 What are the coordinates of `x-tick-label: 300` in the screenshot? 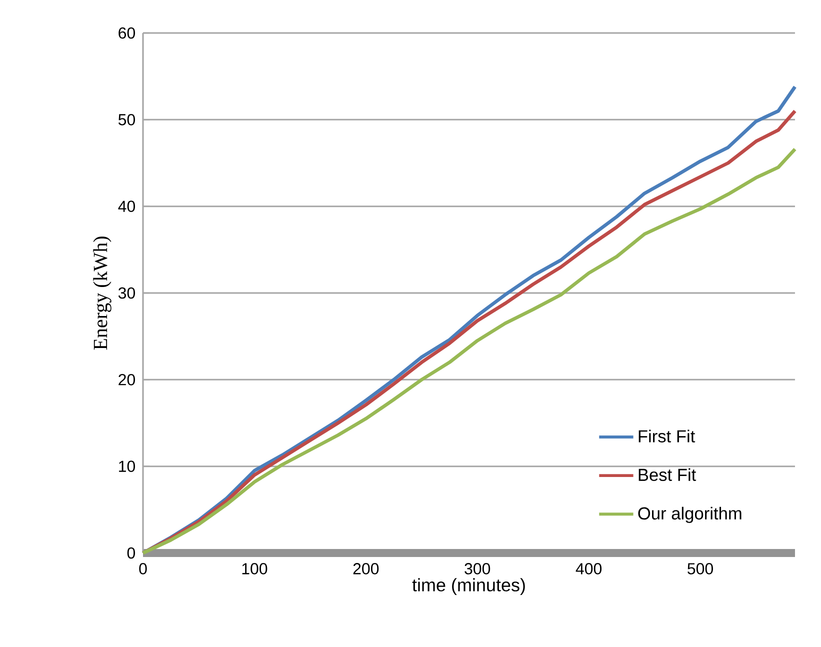 It's located at (477, 568).